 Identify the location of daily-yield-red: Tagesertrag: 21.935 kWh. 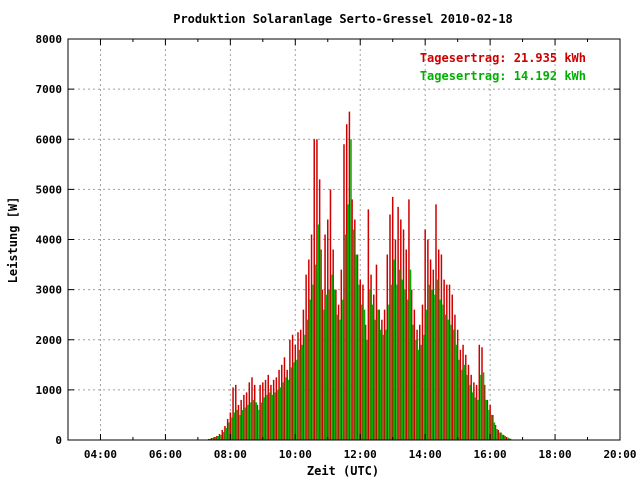
(503, 58).